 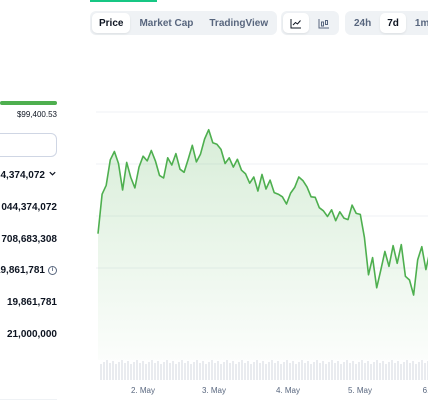 I want to click on chevron-down-icon, so click(x=52, y=175).